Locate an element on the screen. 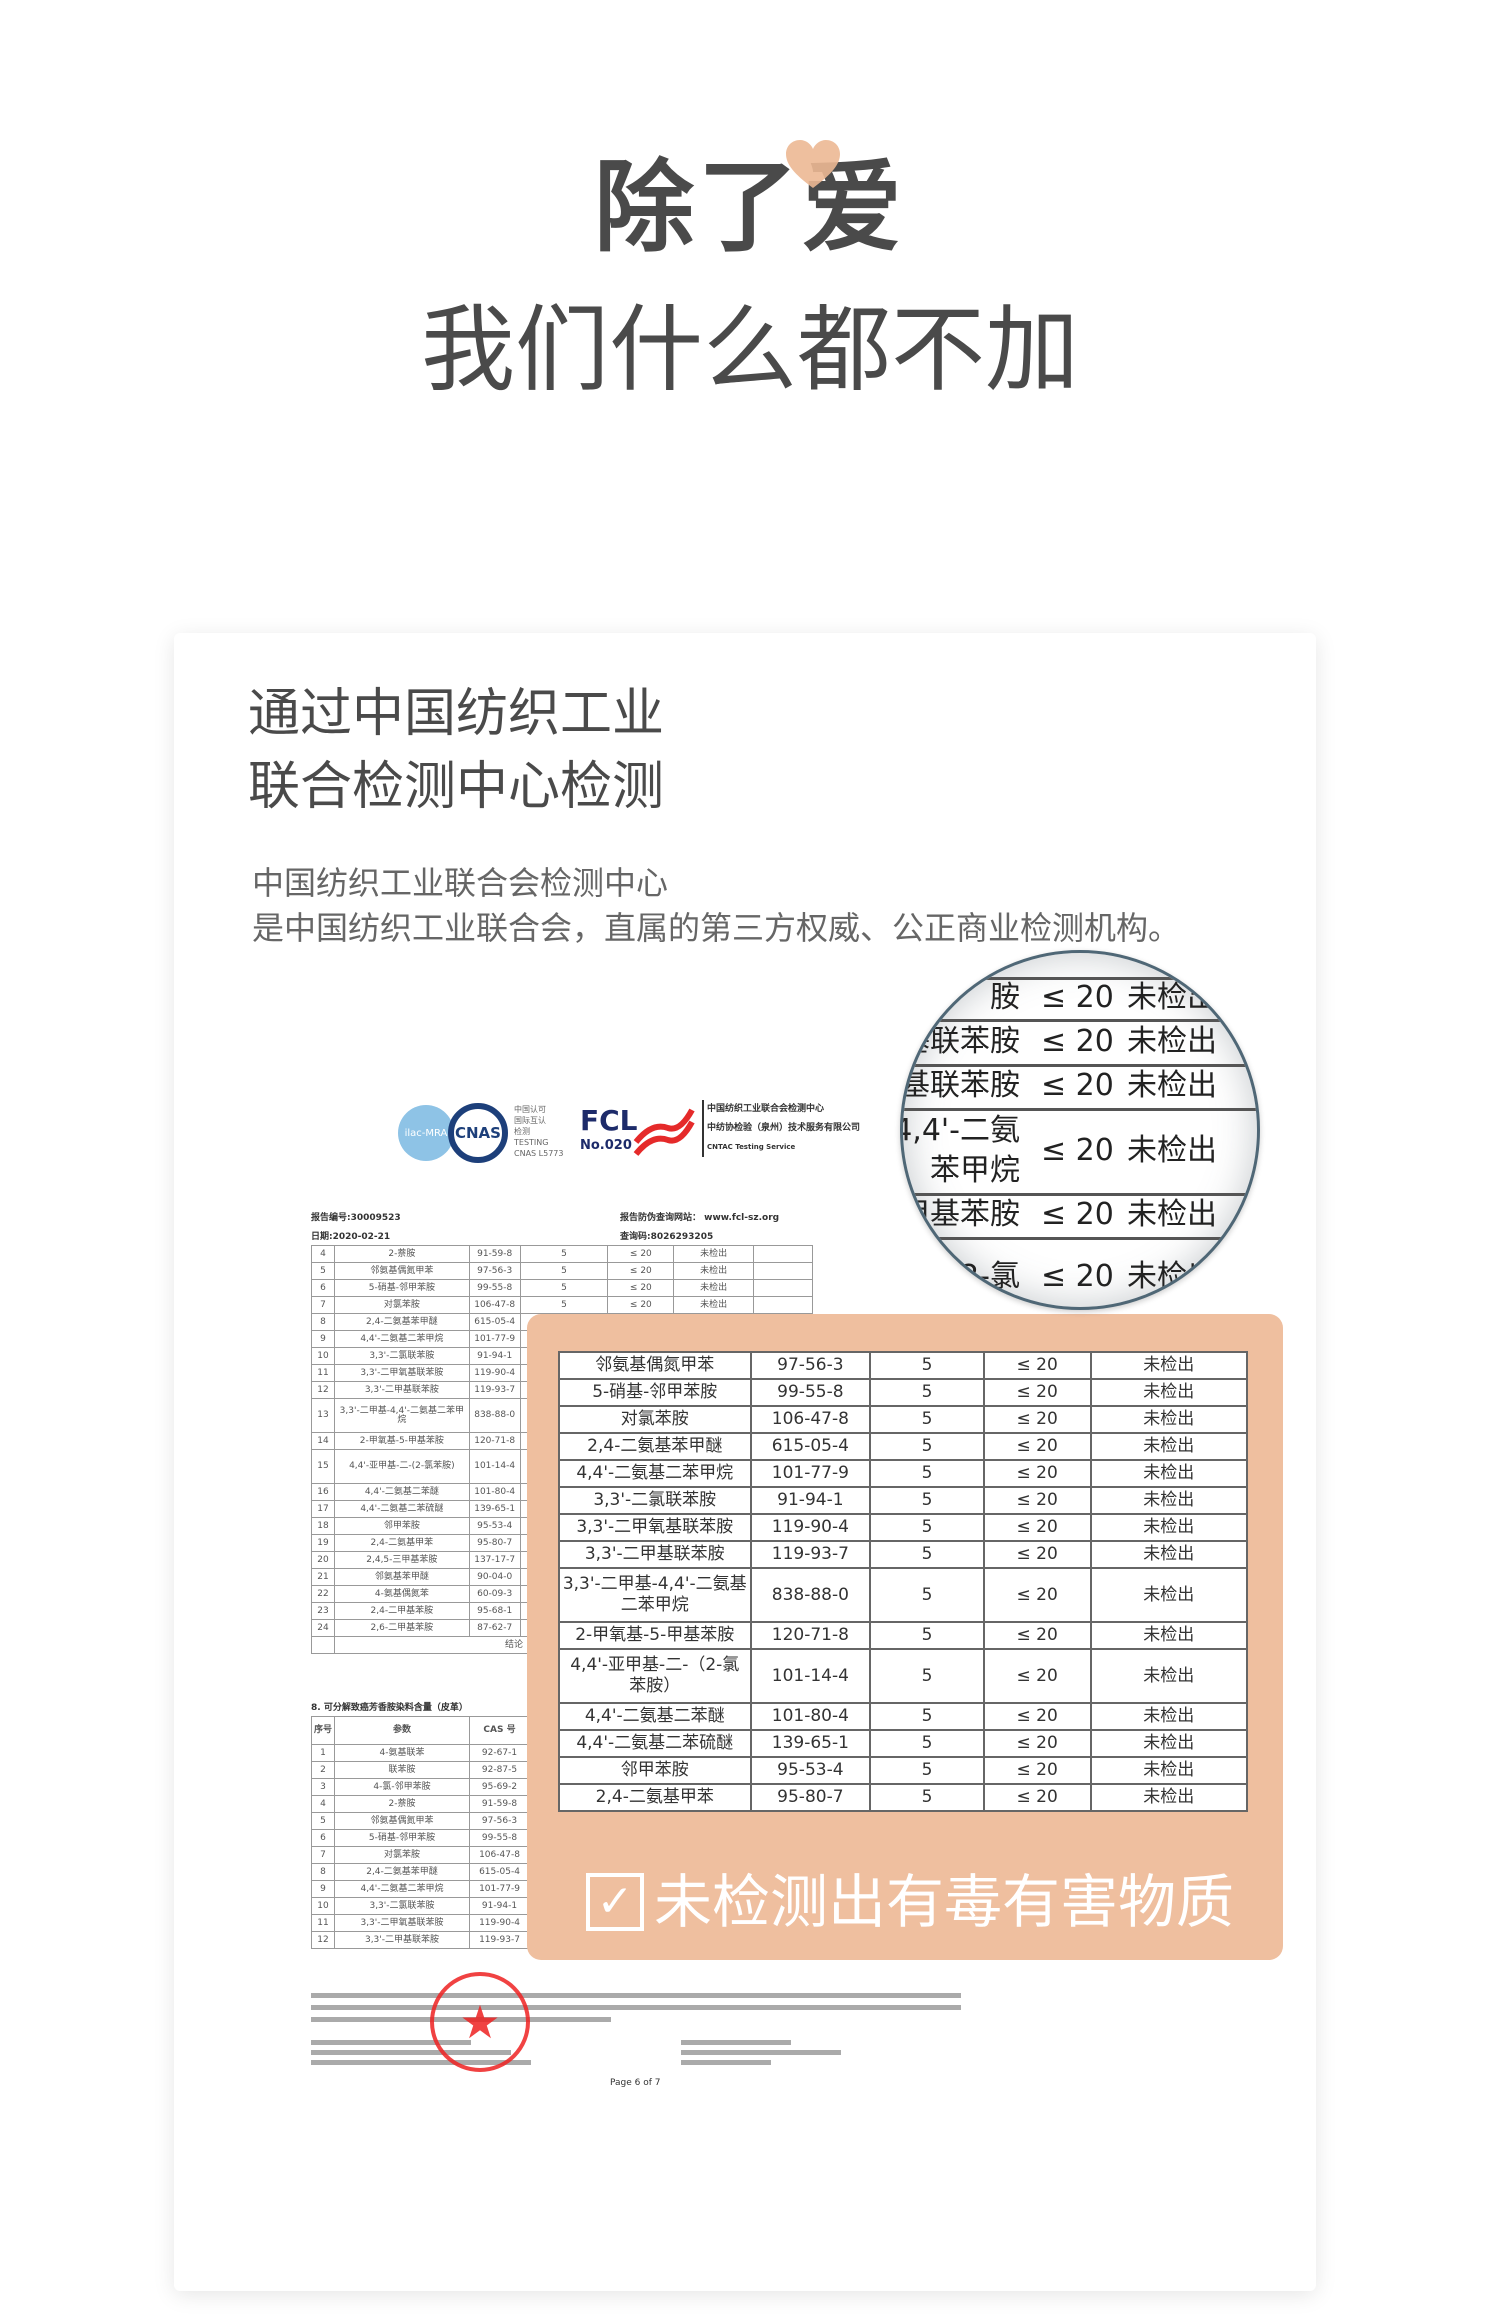  table-row: 邻甲苯胺 95-53-4 5 ≤ 20 未检出 is located at coordinates (903, 1770).